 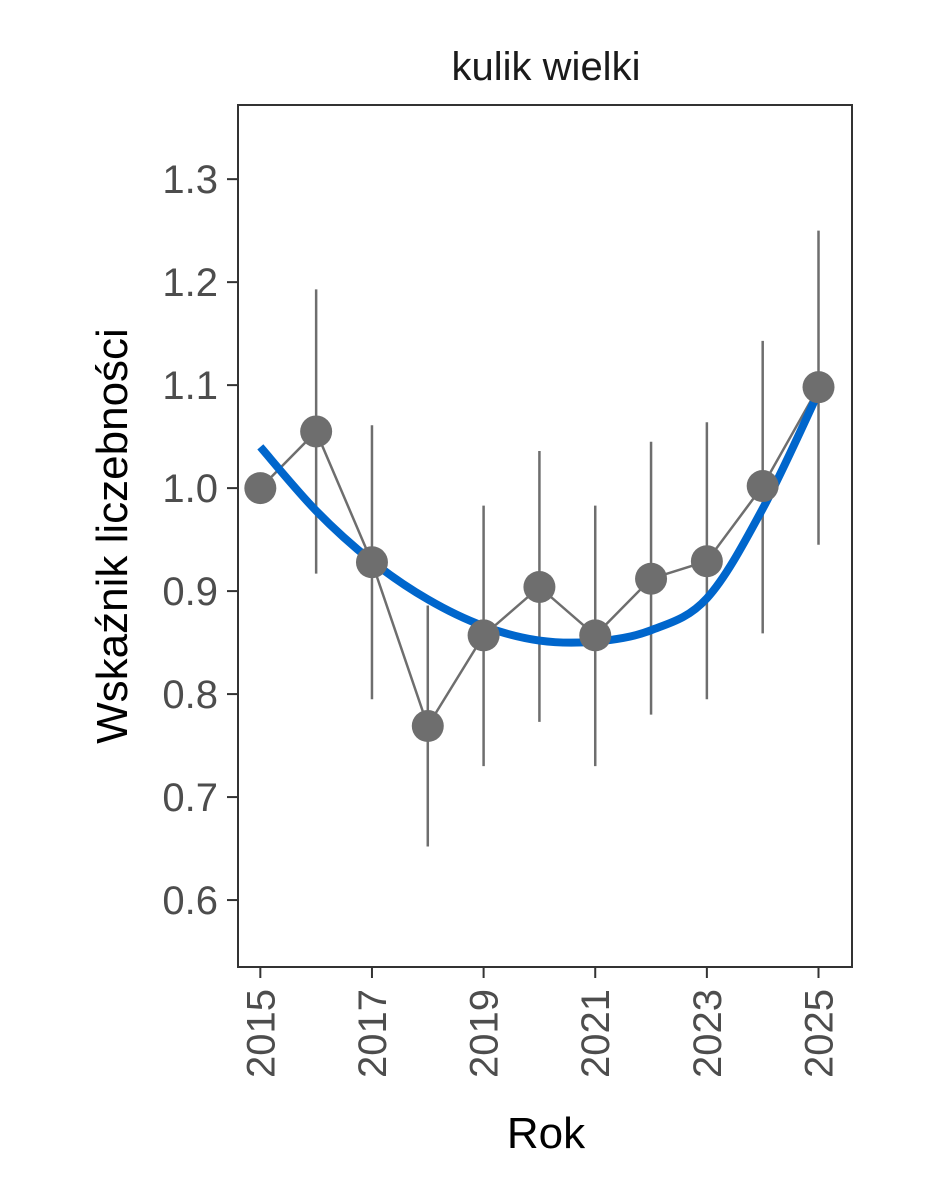 I want to click on y-axis: 0.6 0.7 0.8 0.9 1.0 1.1 1.2 1.3, so click(x=200, y=540).